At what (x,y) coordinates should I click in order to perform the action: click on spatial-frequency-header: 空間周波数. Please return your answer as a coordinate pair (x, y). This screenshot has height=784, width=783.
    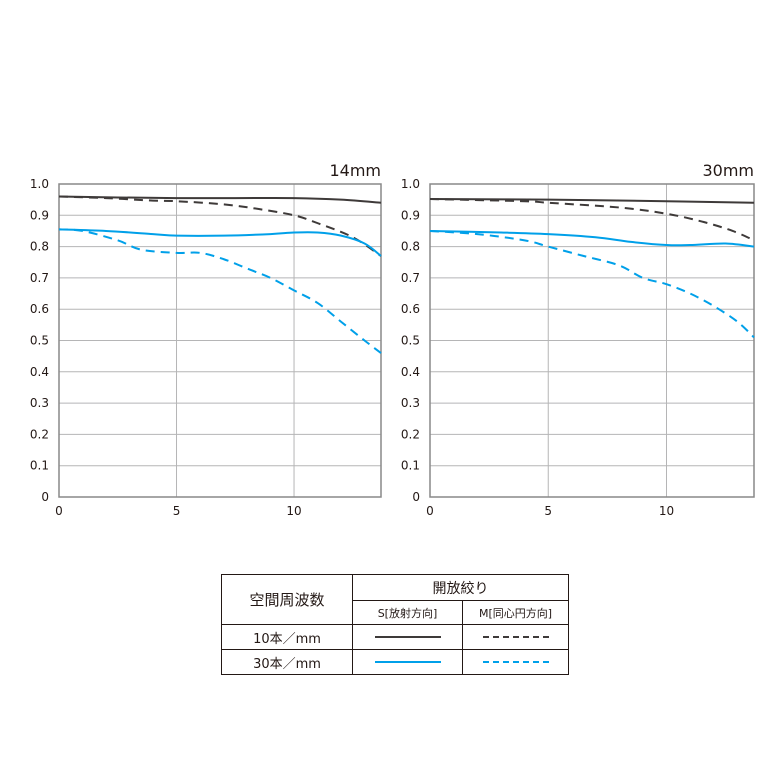
    Looking at the image, I should click on (287, 599).